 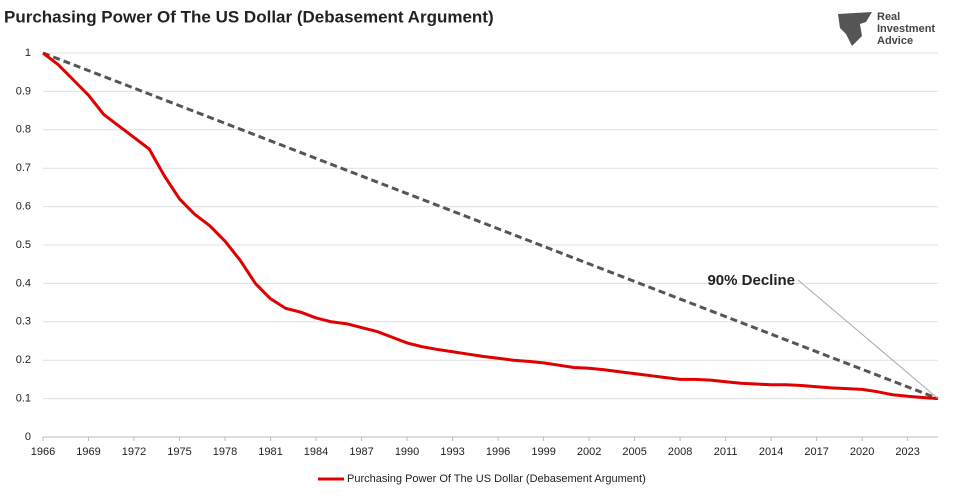 What do you see at coordinates (28, 437) in the screenshot?
I see `y-tick-label: 0` at bounding box center [28, 437].